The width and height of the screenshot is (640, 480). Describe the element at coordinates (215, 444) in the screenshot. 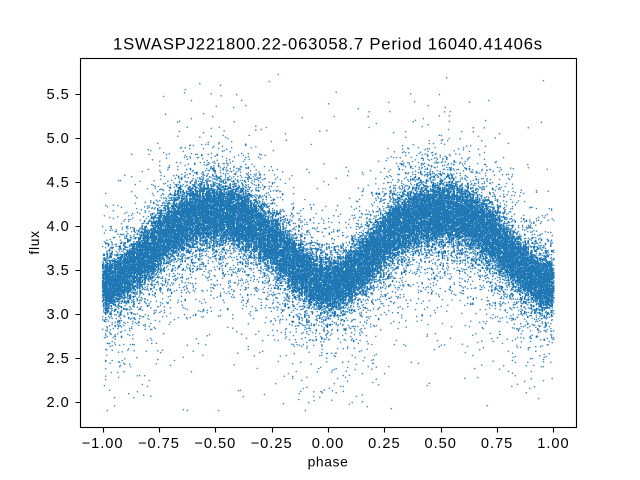

I see `svg-text: −0.50` at that location.